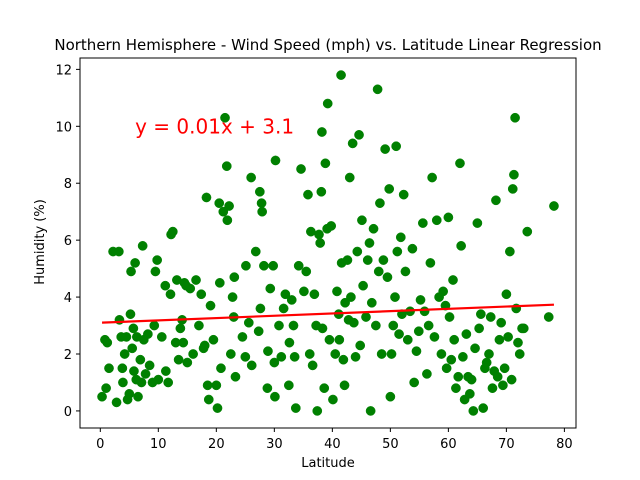 The image size is (640, 480). Describe the element at coordinates (68, 355) in the screenshot. I see `y-tick-label: 2` at that location.